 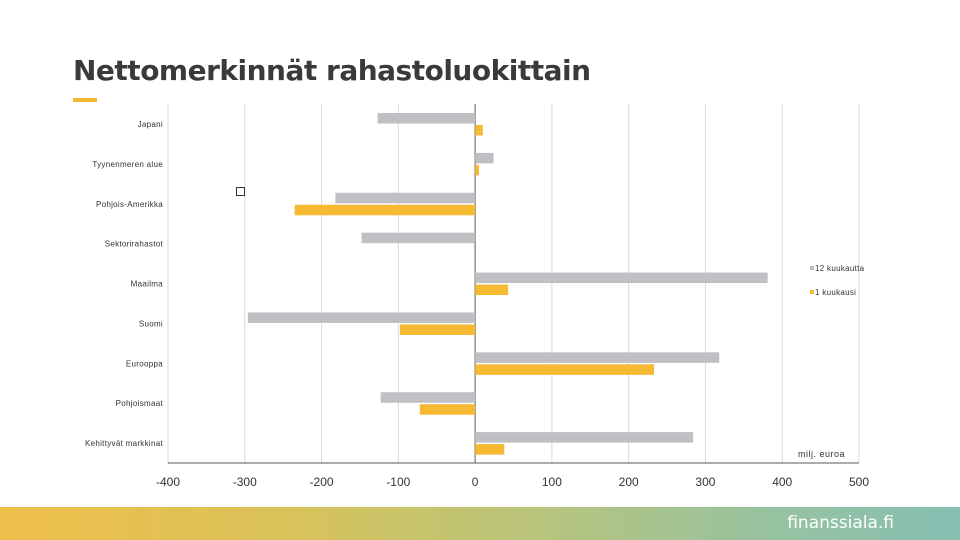 I want to click on category-label: Tyynenmeren alue, so click(x=127, y=164).